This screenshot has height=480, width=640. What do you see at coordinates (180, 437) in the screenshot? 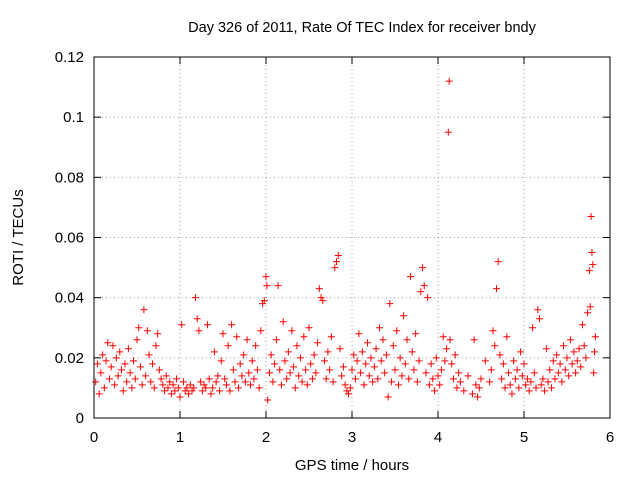
I see `x-tick-label: 1` at bounding box center [180, 437].